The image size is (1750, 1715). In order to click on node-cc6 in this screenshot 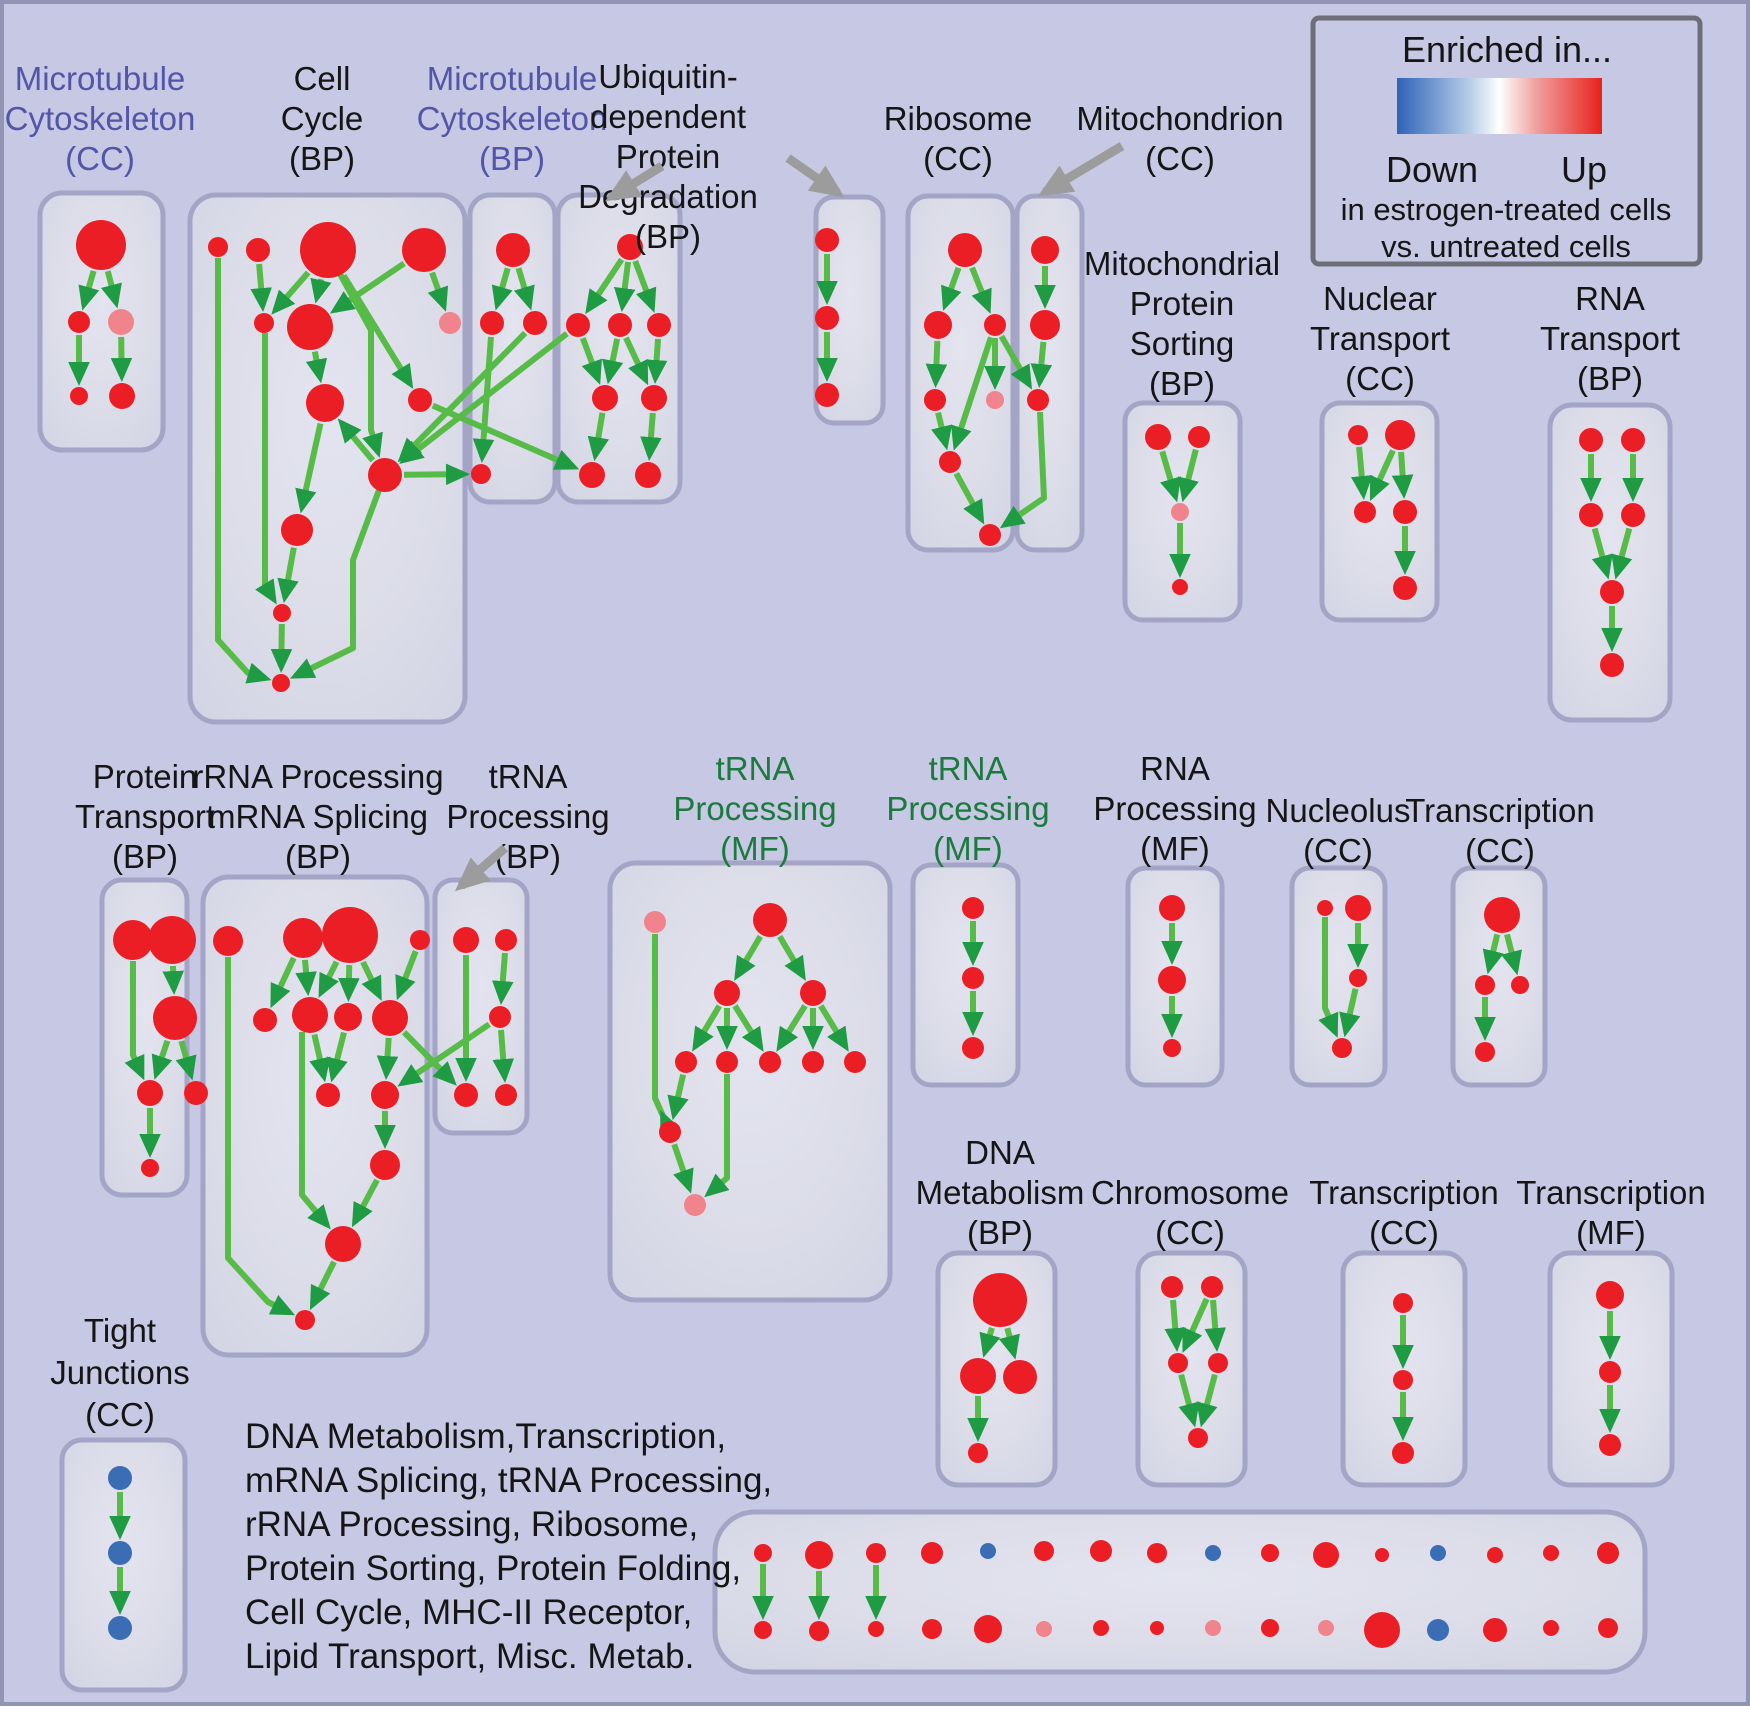, I will do `click(310, 327)`.